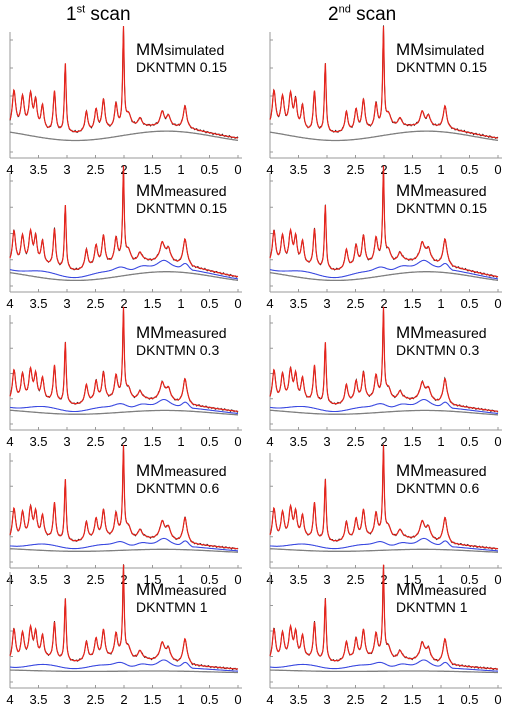  I want to click on column-title-second-scan: 2nd scan, so click(362, 15).